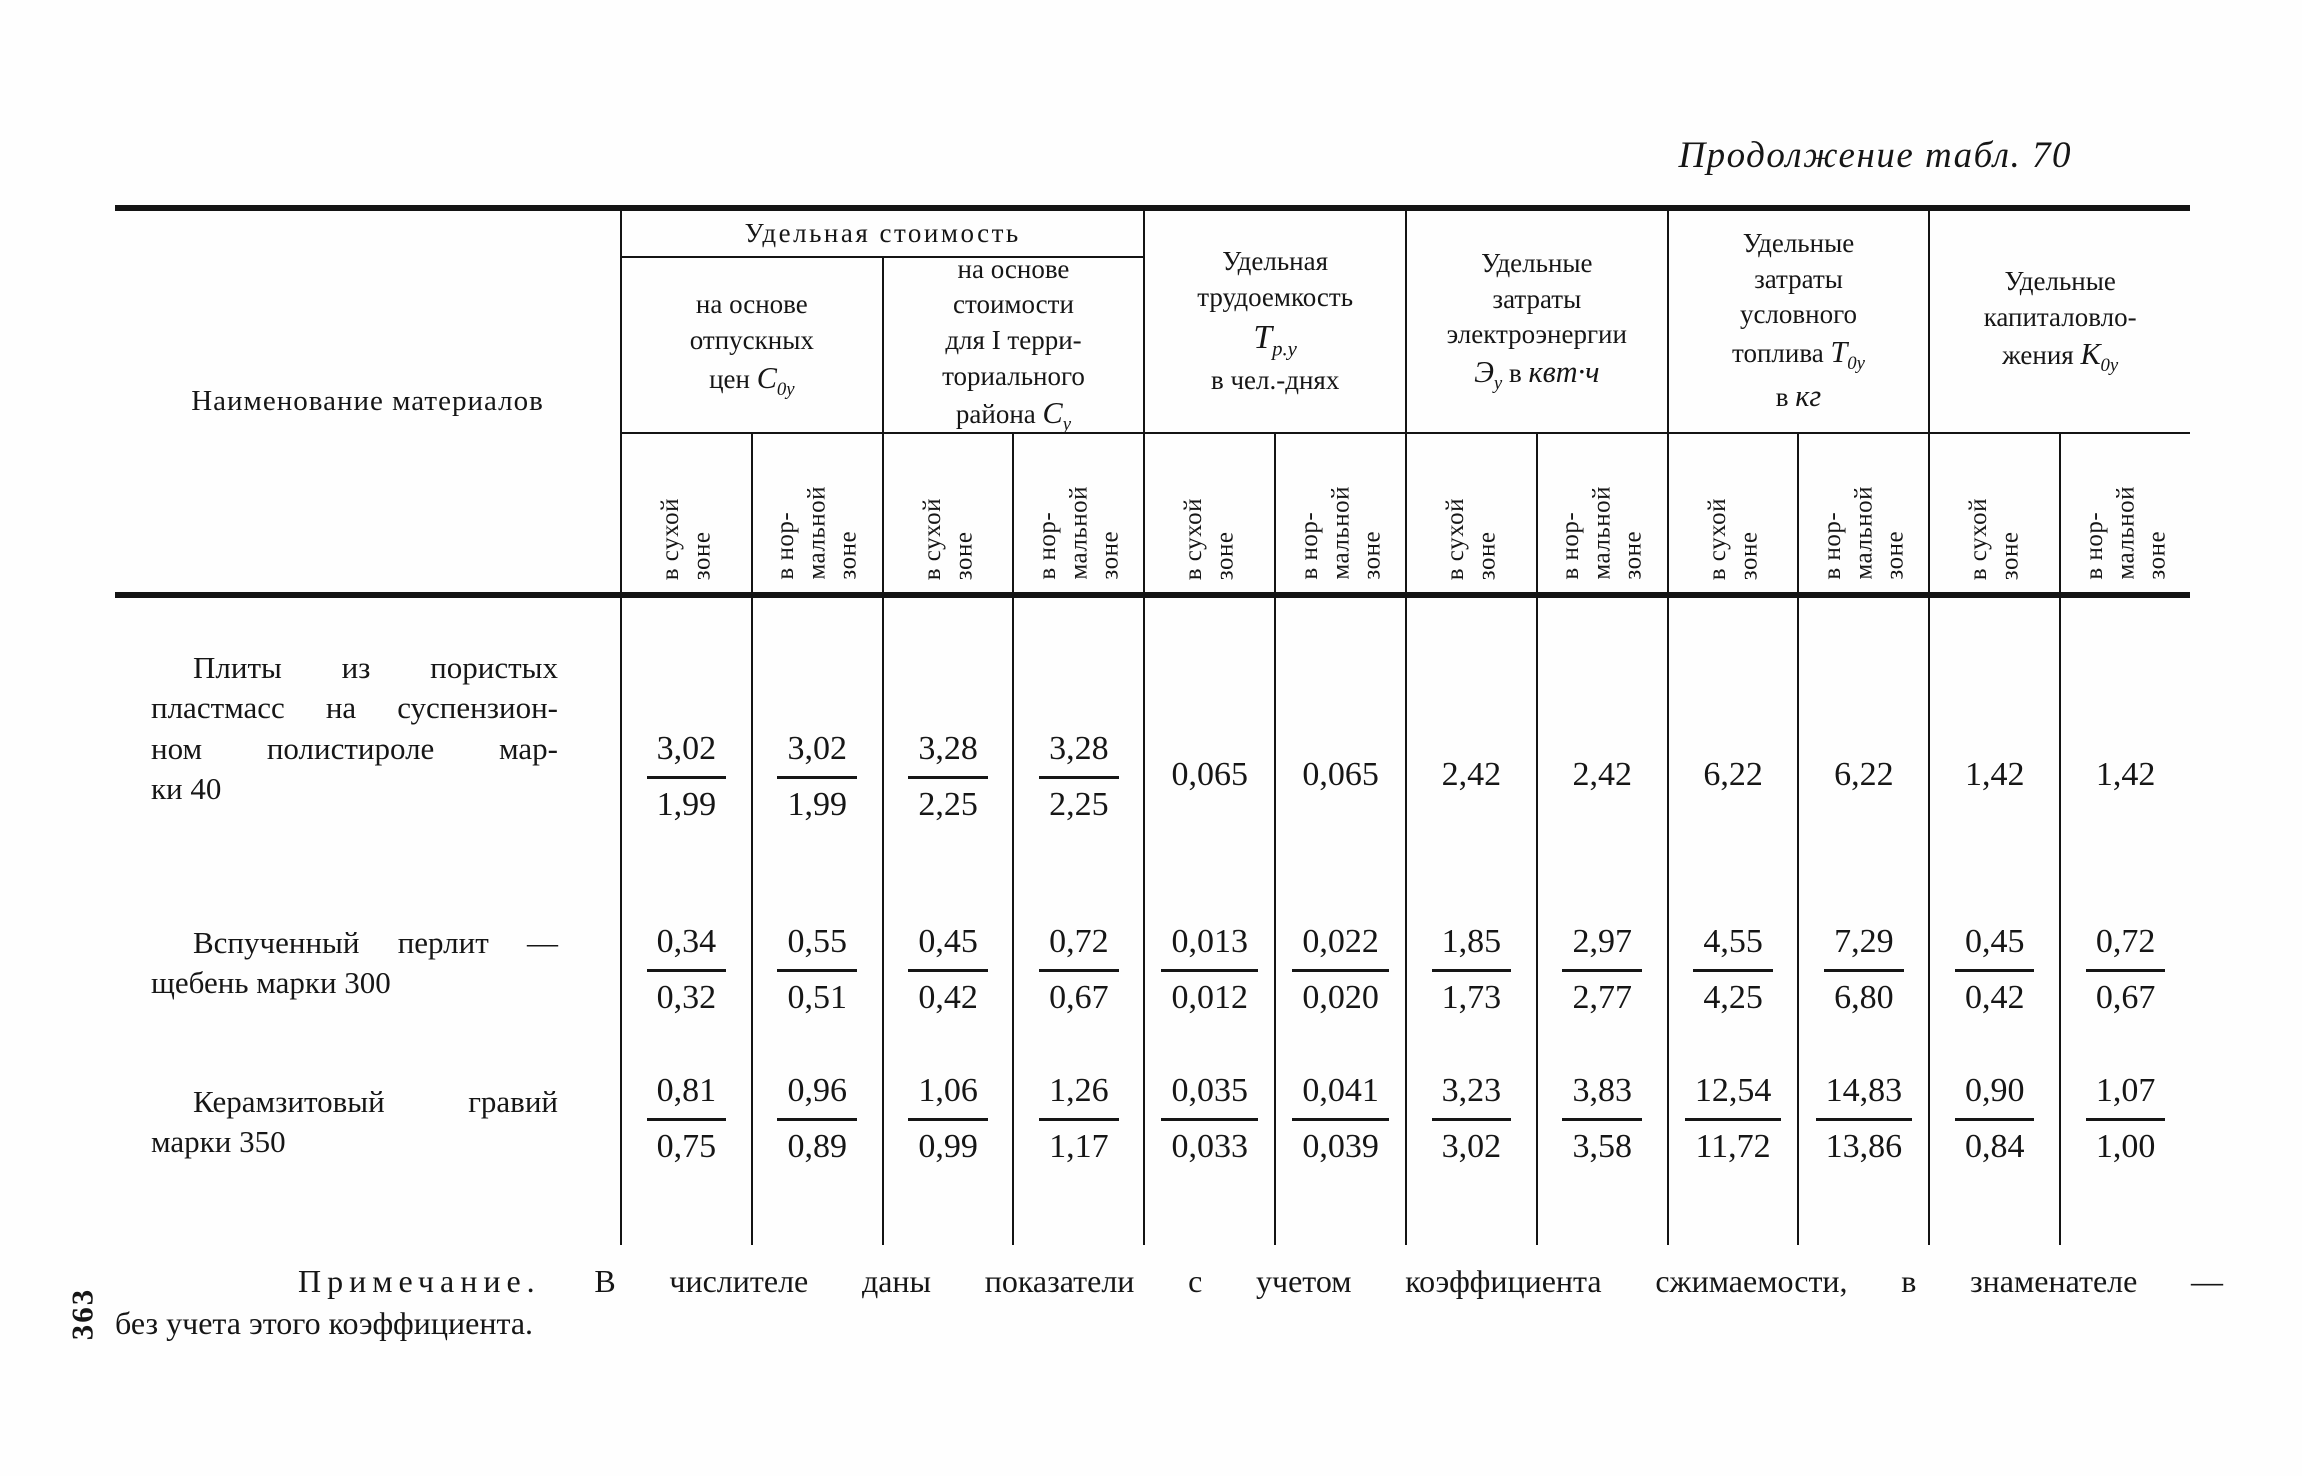 This screenshot has height=1476, width=2302. What do you see at coordinates (882, 234) in the screenshot?
I see `cost-group-header: Удельная стоимость` at bounding box center [882, 234].